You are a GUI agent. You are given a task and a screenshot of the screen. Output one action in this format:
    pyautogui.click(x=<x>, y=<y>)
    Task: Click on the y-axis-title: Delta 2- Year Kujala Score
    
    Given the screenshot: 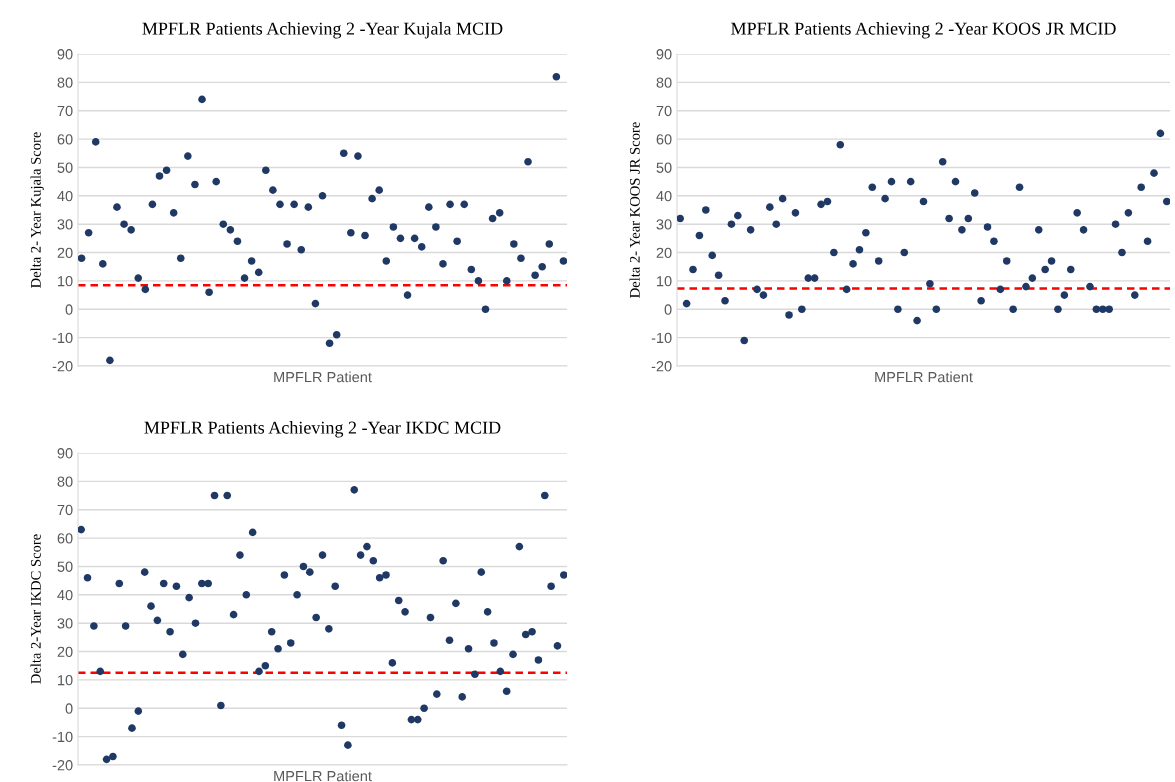 What is the action you would take?
    pyautogui.click(x=37, y=210)
    